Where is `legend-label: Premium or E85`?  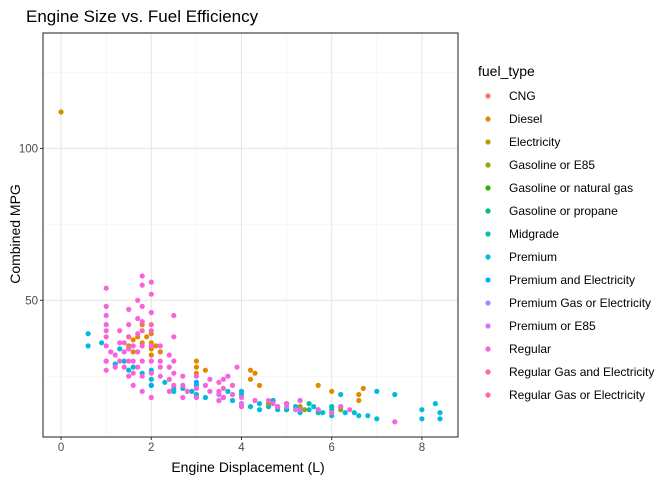
legend-label: Premium or E85 is located at coordinates (552, 326).